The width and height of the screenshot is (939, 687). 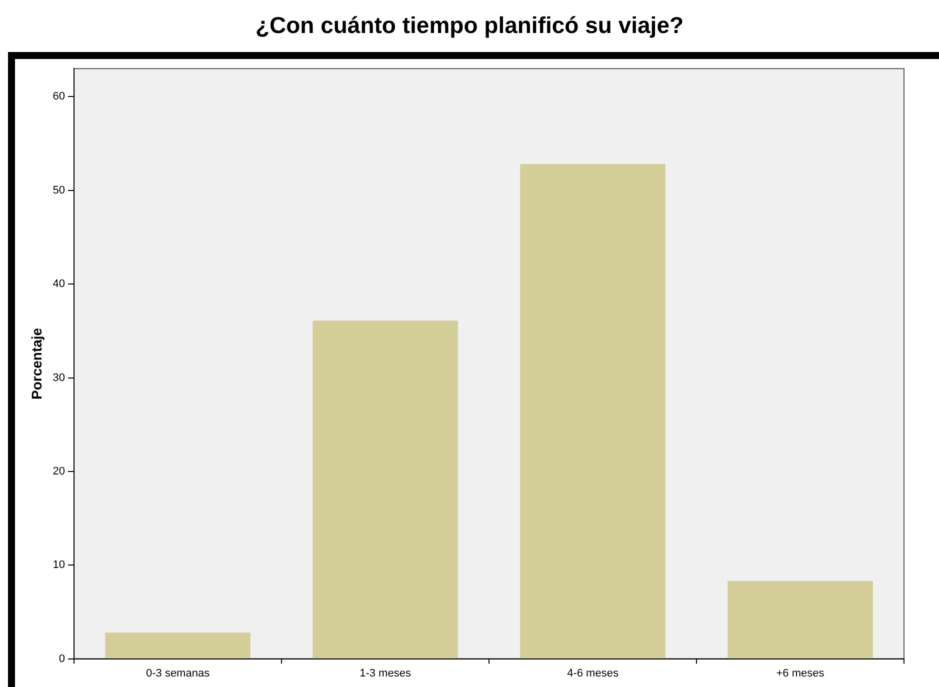 What do you see at coordinates (59, 565) in the screenshot?
I see `y-tick-label: 10` at bounding box center [59, 565].